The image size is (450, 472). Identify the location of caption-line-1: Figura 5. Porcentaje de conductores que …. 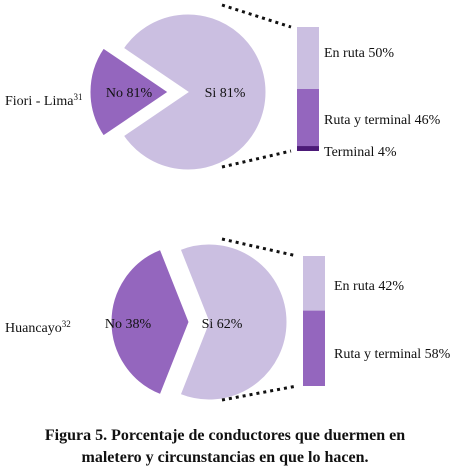
(225, 435).